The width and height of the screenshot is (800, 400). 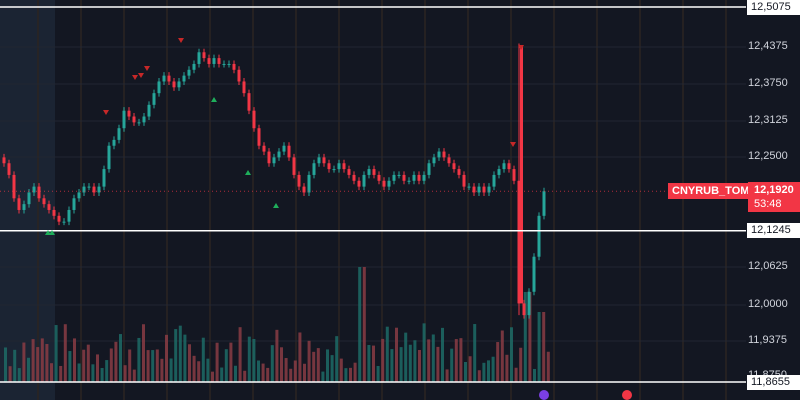 I want to click on symbol-label: CNYRUB_TOM, so click(x=711, y=191).